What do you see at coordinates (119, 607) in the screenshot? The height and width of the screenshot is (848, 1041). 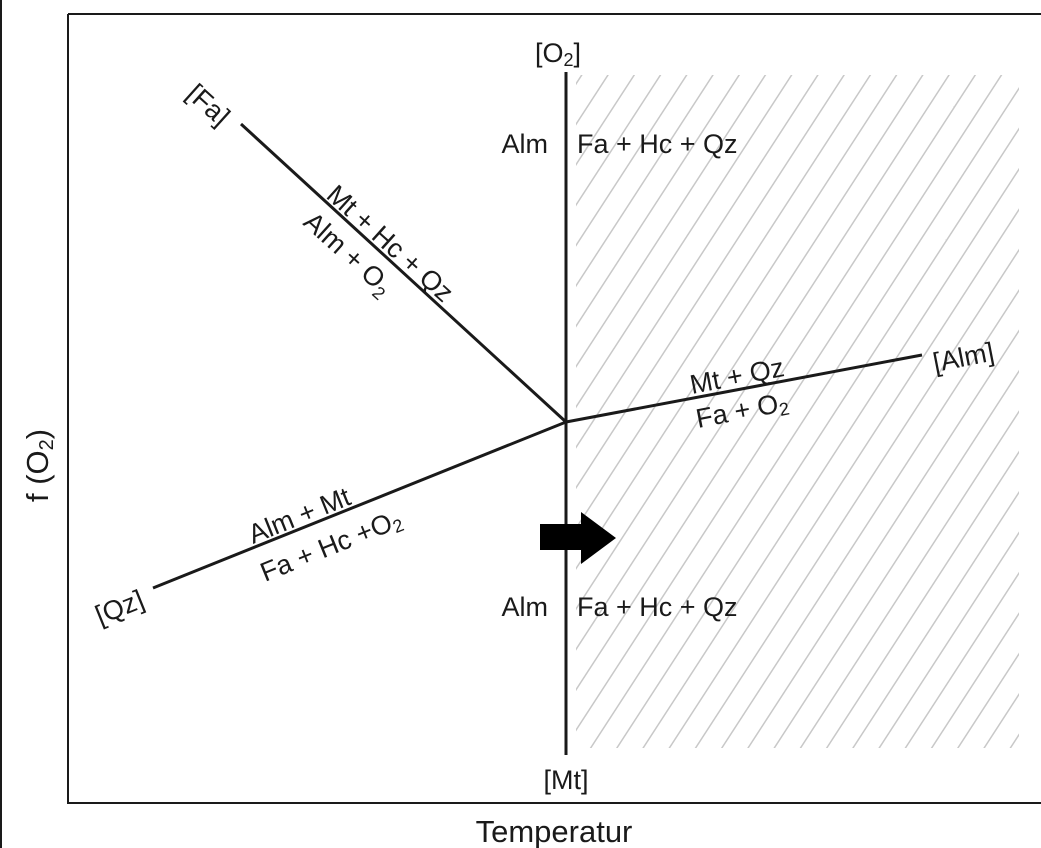 I see `endpoint-qz: [Qz]` at bounding box center [119, 607].